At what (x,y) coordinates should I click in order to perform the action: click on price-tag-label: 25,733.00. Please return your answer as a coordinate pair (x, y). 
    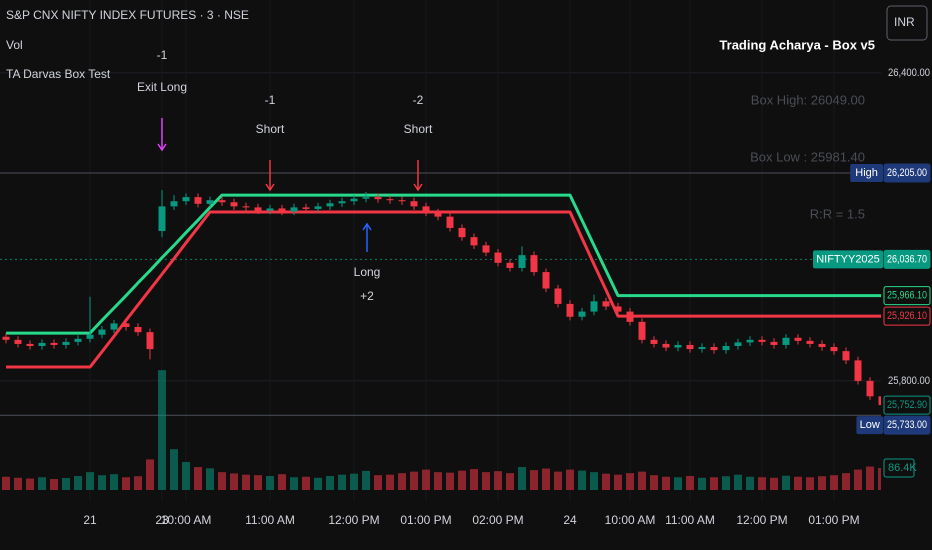
    Looking at the image, I should click on (907, 425).